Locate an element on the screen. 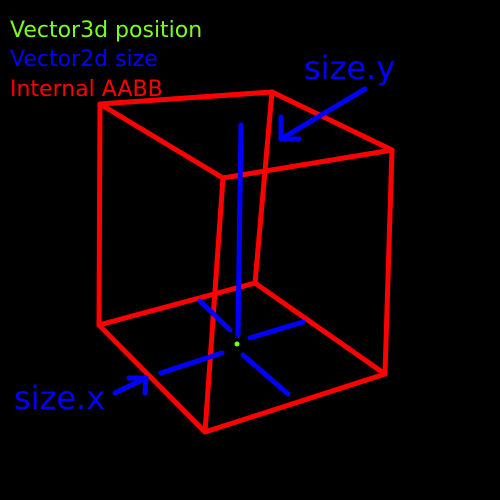 The image size is (500, 500). size-depth-axis-front is located at coordinates (265, 374).